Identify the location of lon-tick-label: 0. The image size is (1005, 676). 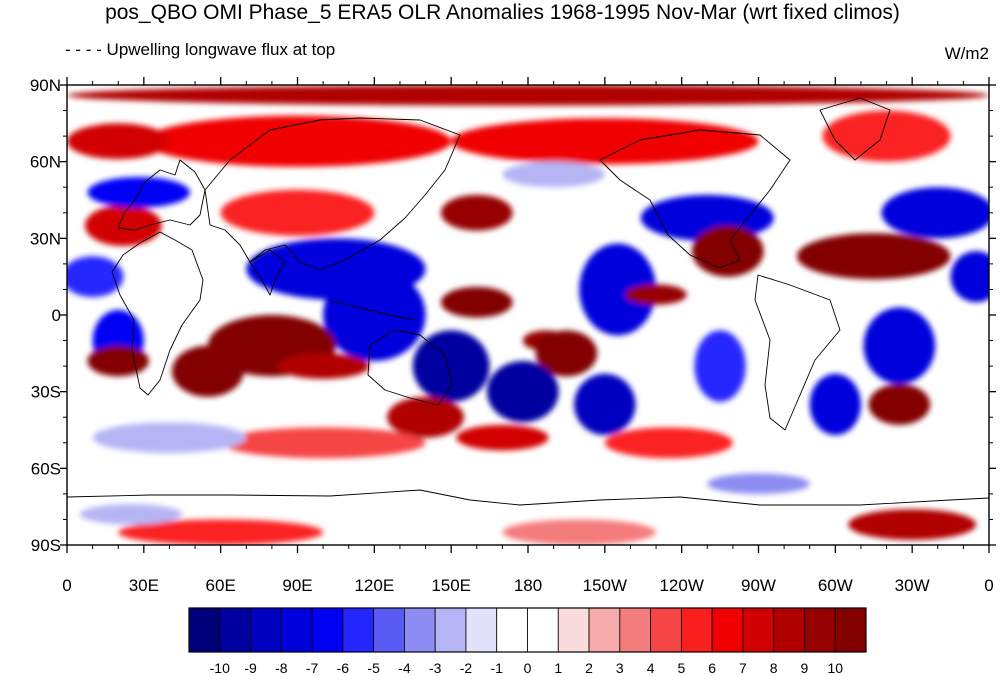
(66, 585).